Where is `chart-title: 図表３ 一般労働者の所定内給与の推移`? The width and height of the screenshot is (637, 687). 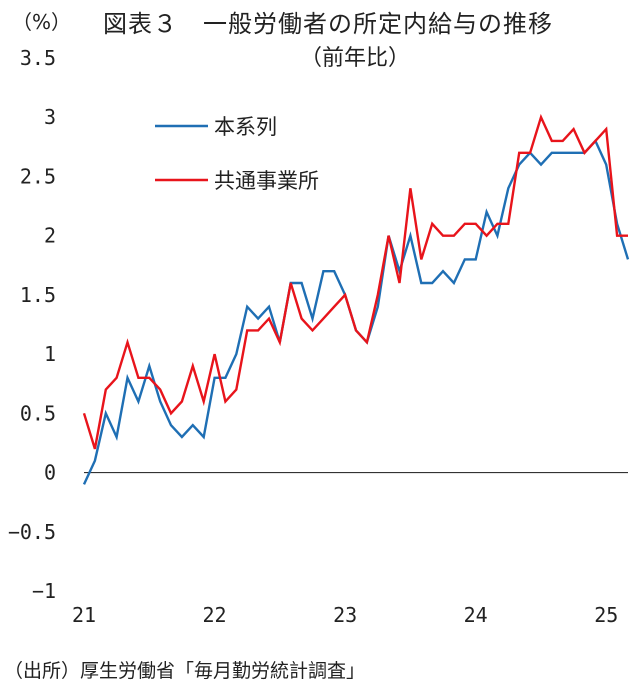 chart-title: 図表３ 一般労働者の所定内給与の推移 is located at coordinates (328, 24).